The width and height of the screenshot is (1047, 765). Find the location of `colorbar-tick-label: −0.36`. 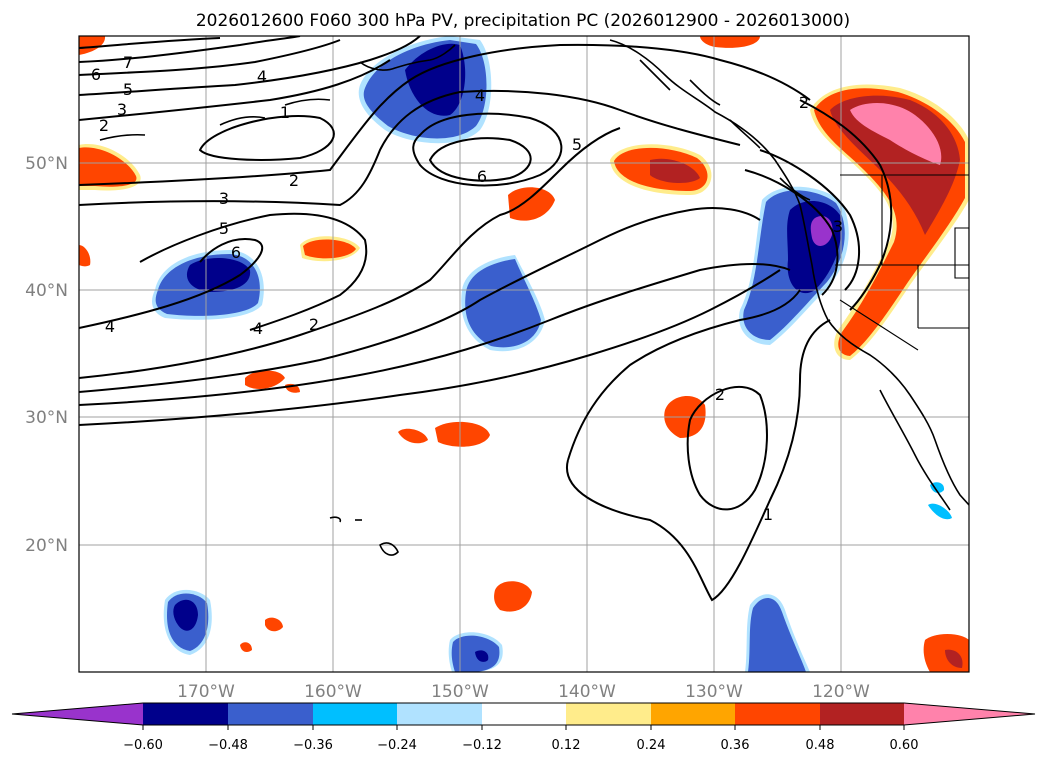

colorbar-tick-label: −0.36 is located at coordinates (313, 745).